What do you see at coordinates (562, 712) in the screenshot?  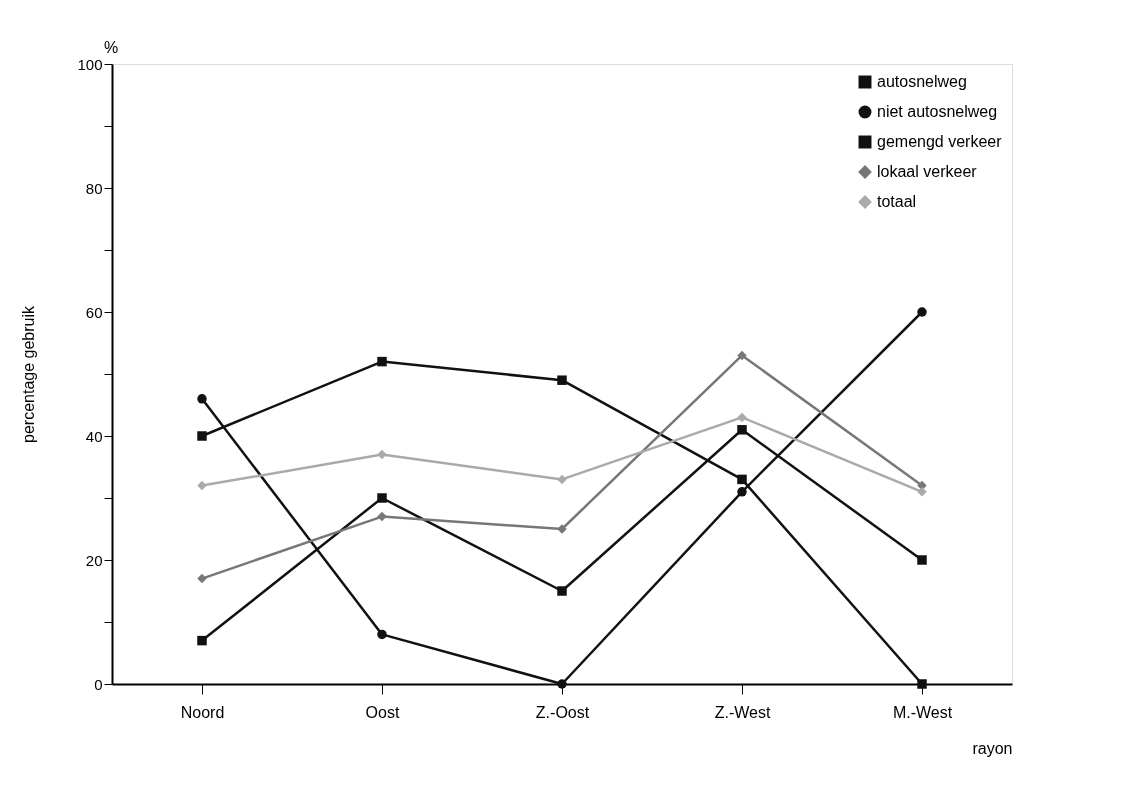 I see `x-tick-label: Z.-Oost` at bounding box center [562, 712].